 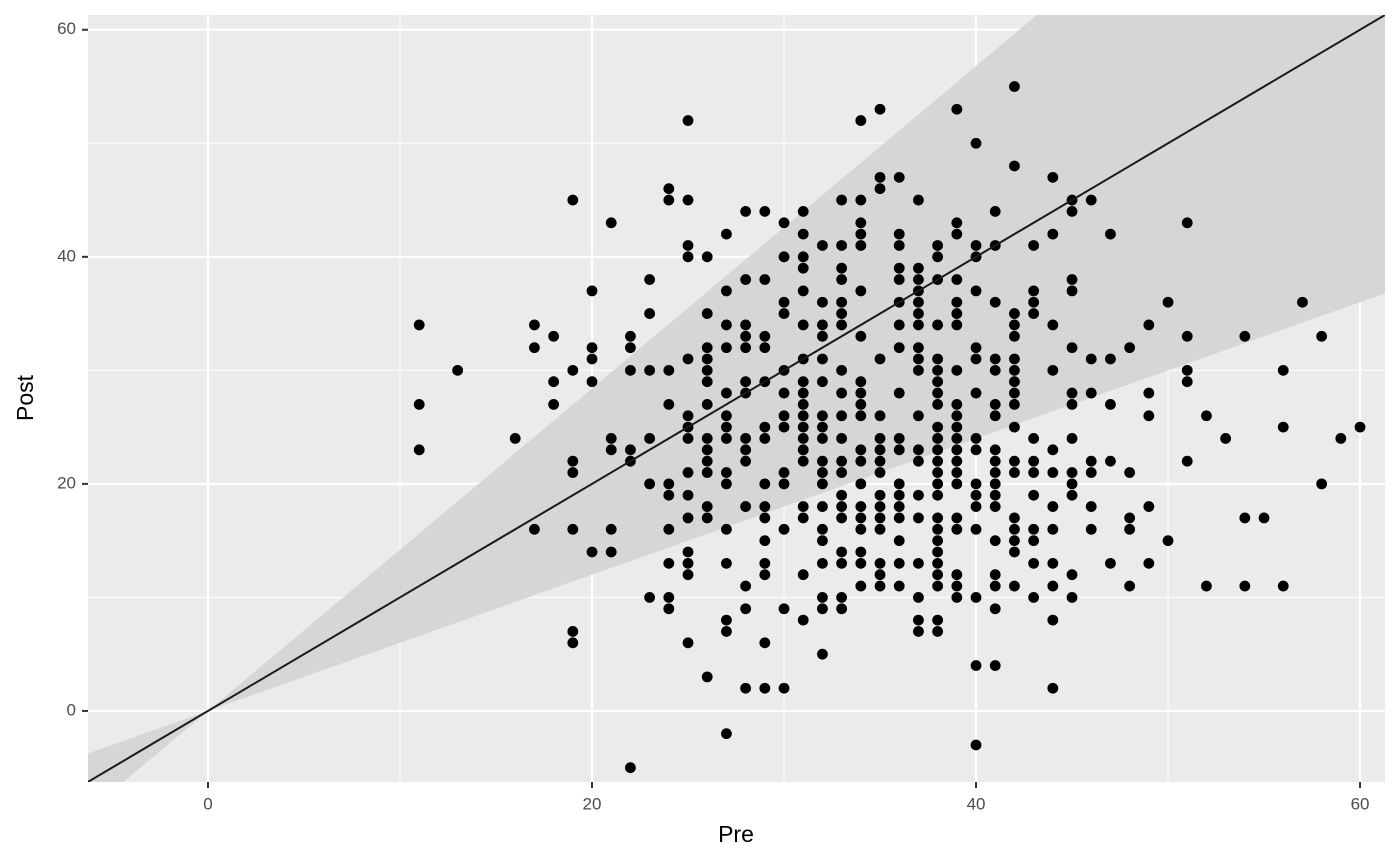 I want to click on y-tick-label: 0, so click(x=71, y=709).